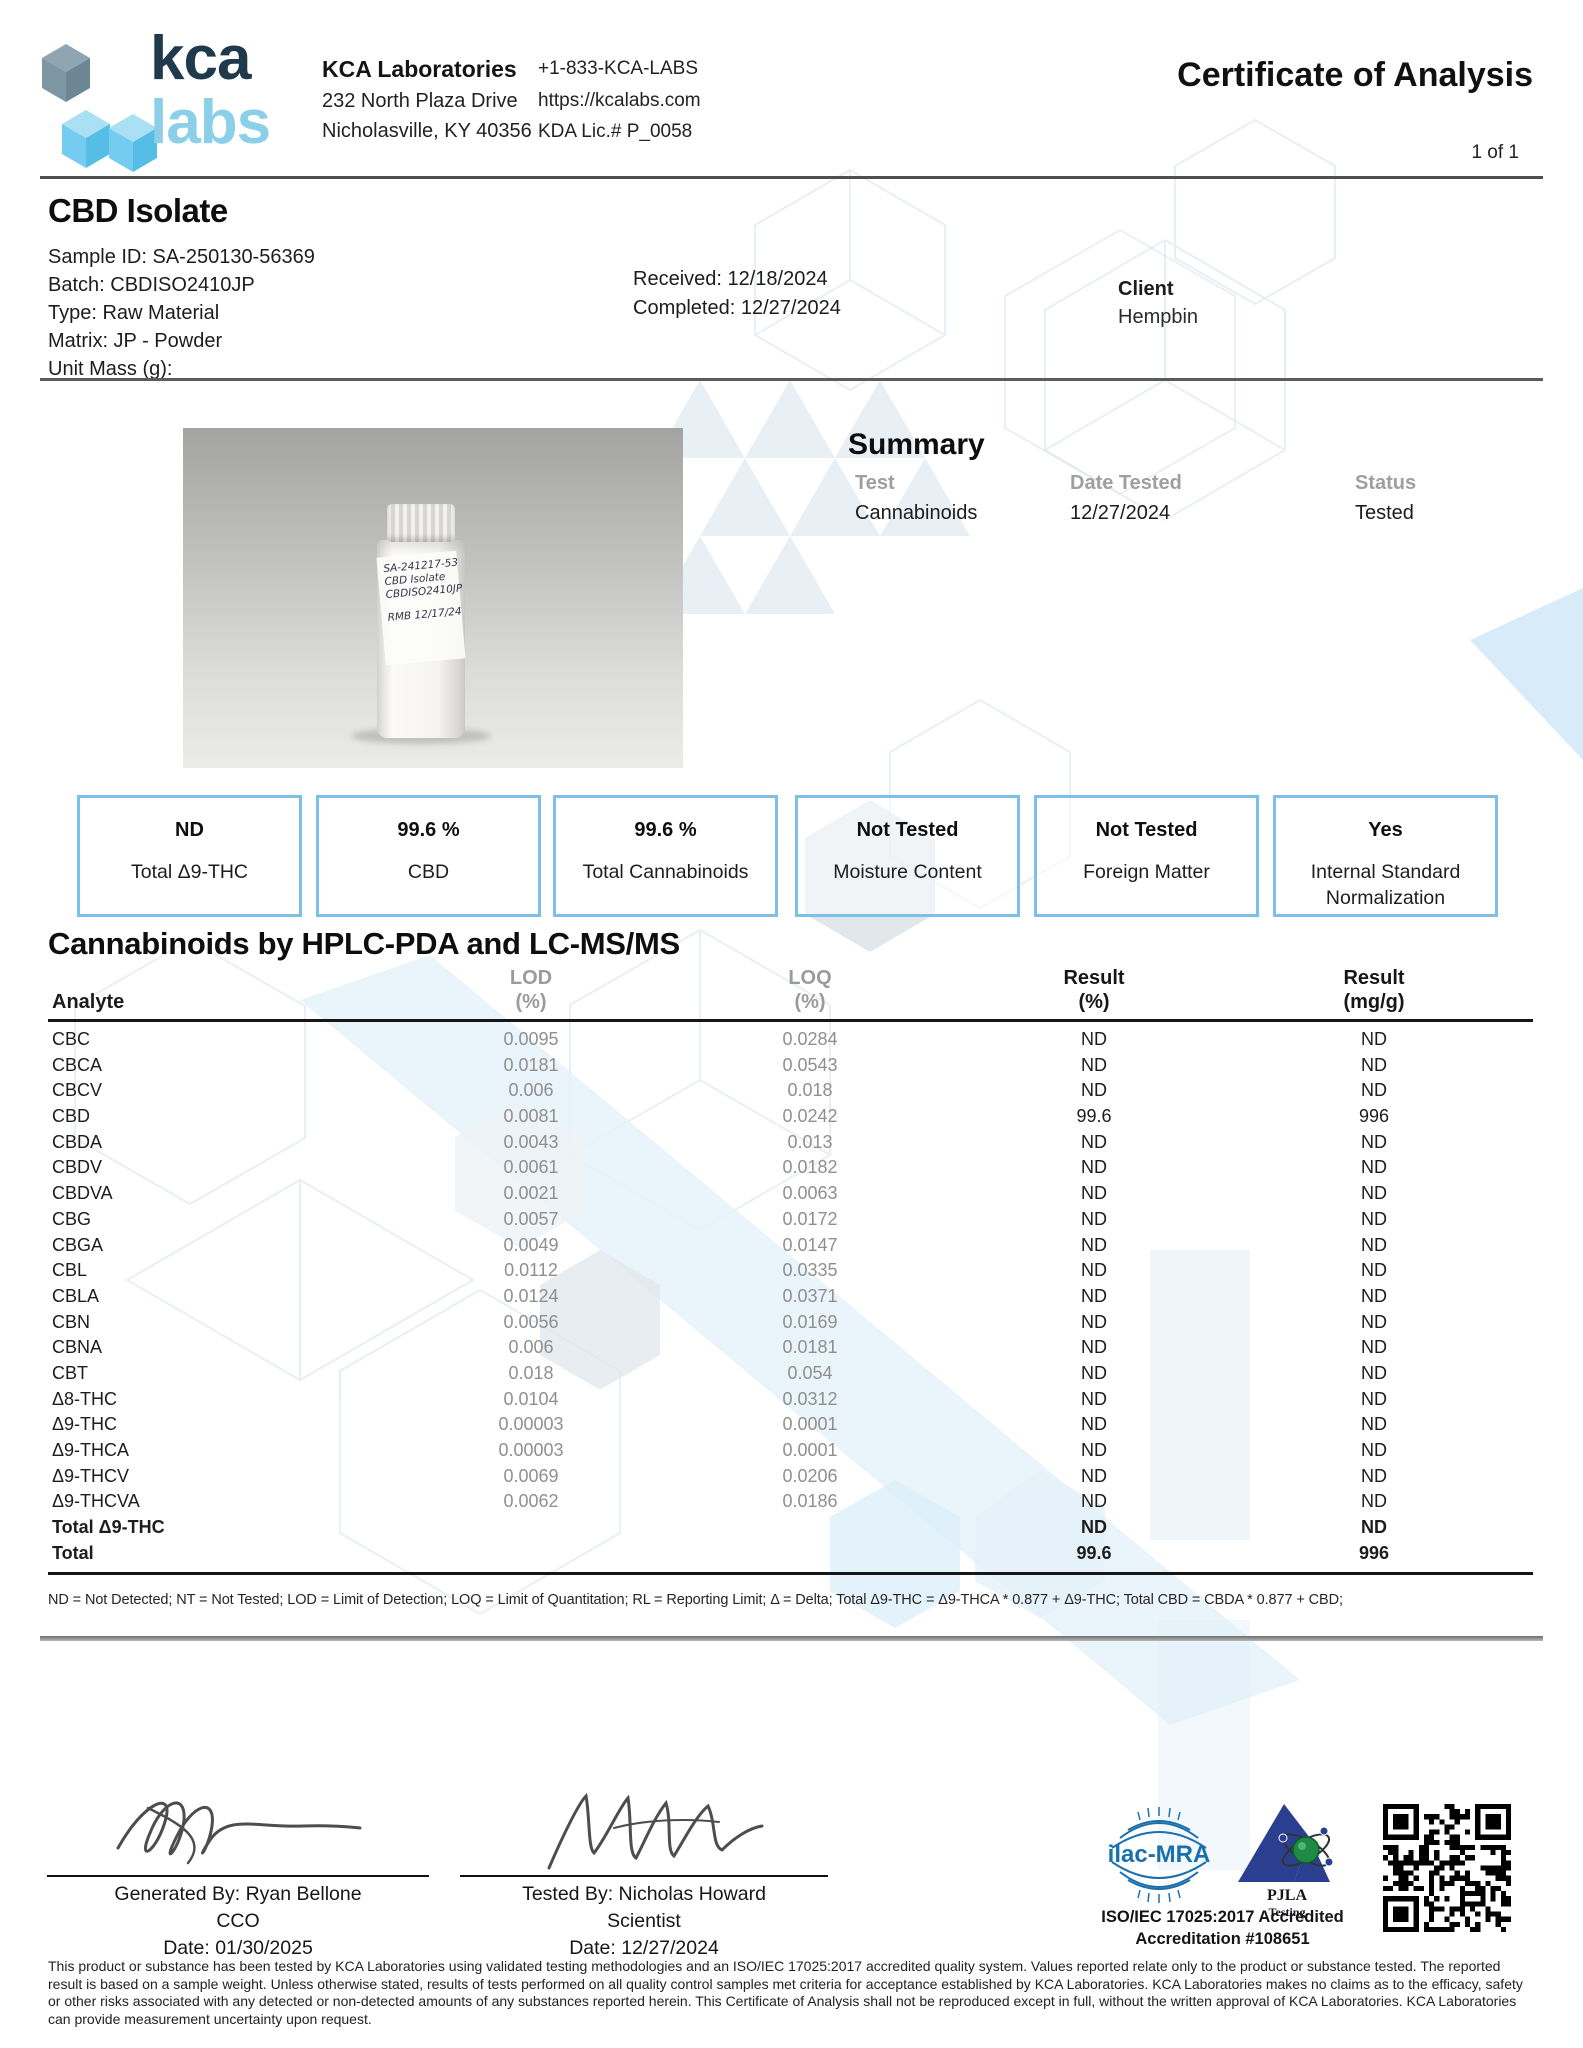 The height and width of the screenshot is (2048, 1583). I want to click on lab-website: https://kcalabs.com, so click(619, 100).